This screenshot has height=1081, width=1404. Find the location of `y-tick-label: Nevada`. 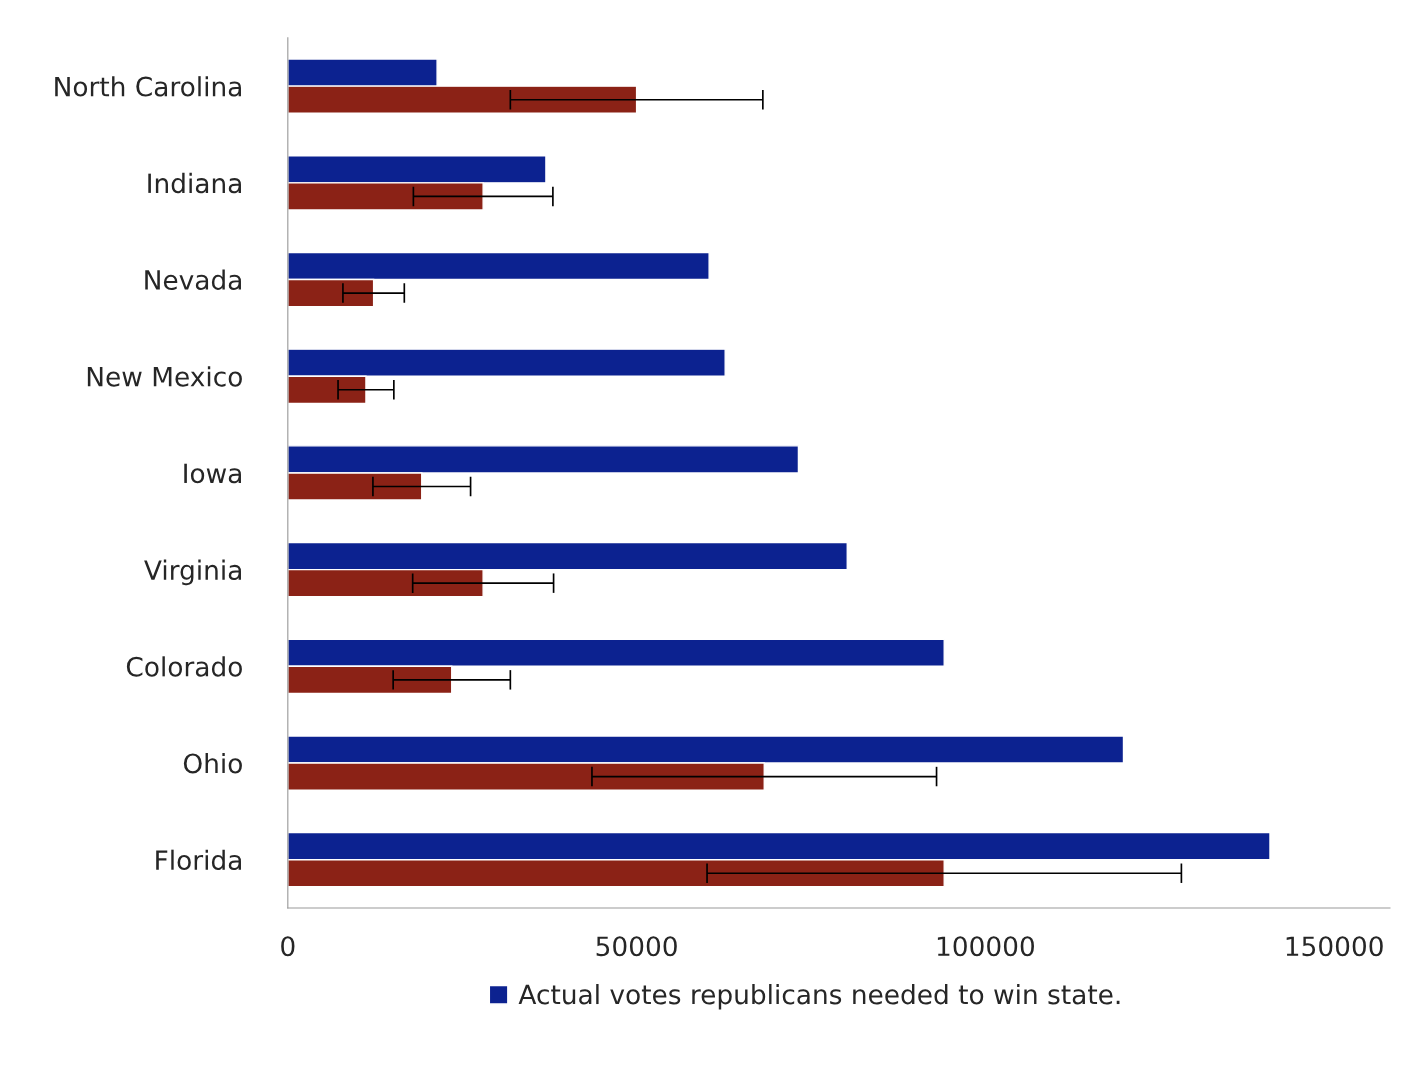

y-tick-label: Nevada is located at coordinates (193, 279).